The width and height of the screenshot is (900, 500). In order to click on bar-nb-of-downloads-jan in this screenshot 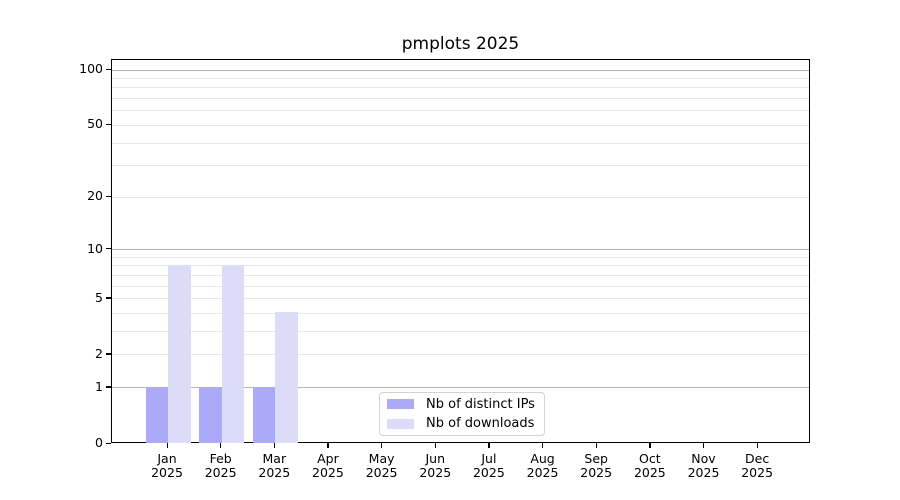, I will do `click(179, 353)`.